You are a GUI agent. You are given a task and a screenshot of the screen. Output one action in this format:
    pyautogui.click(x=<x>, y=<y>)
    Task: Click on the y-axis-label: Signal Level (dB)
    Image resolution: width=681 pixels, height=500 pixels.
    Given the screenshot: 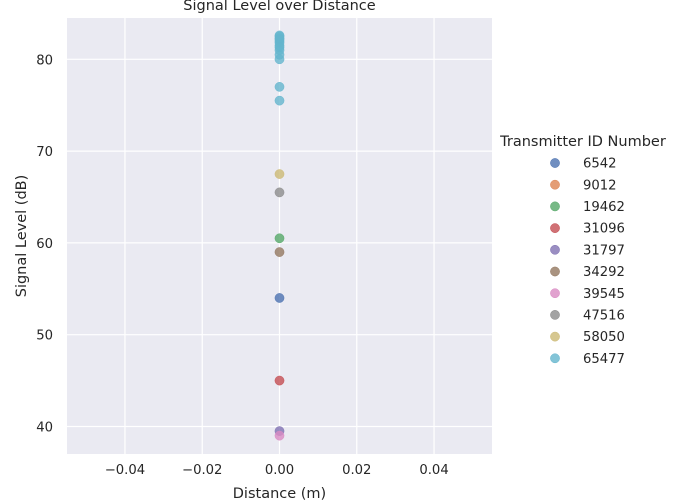 What is the action you would take?
    pyautogui.click(x=22, y=236)
    